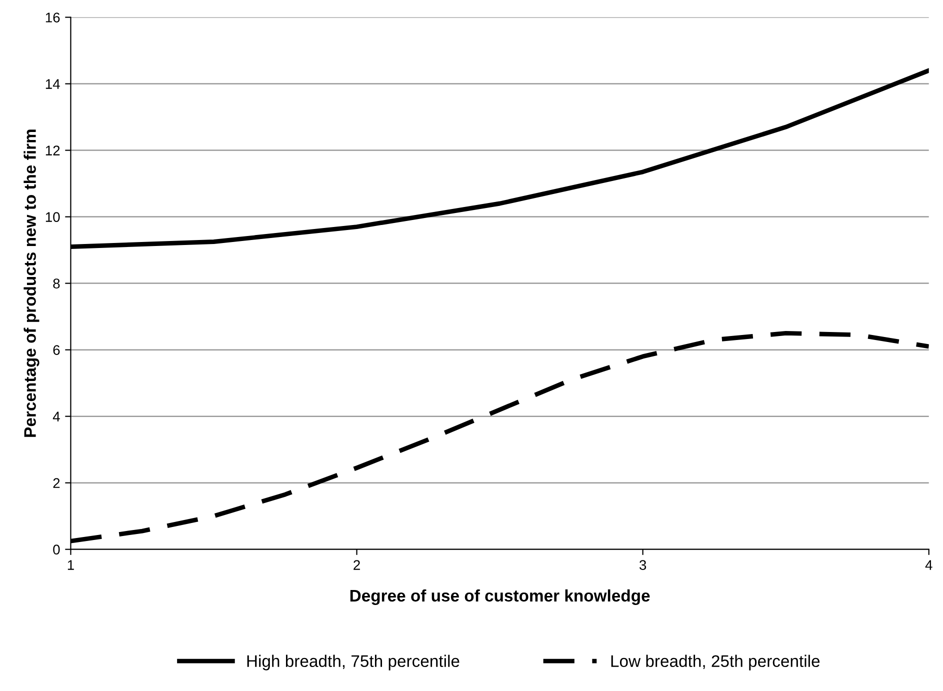 The image size is (943, 691). Describe the element at coordinates (56, 549) in the screenshot. I see `y-tick-label: 0` at that location.